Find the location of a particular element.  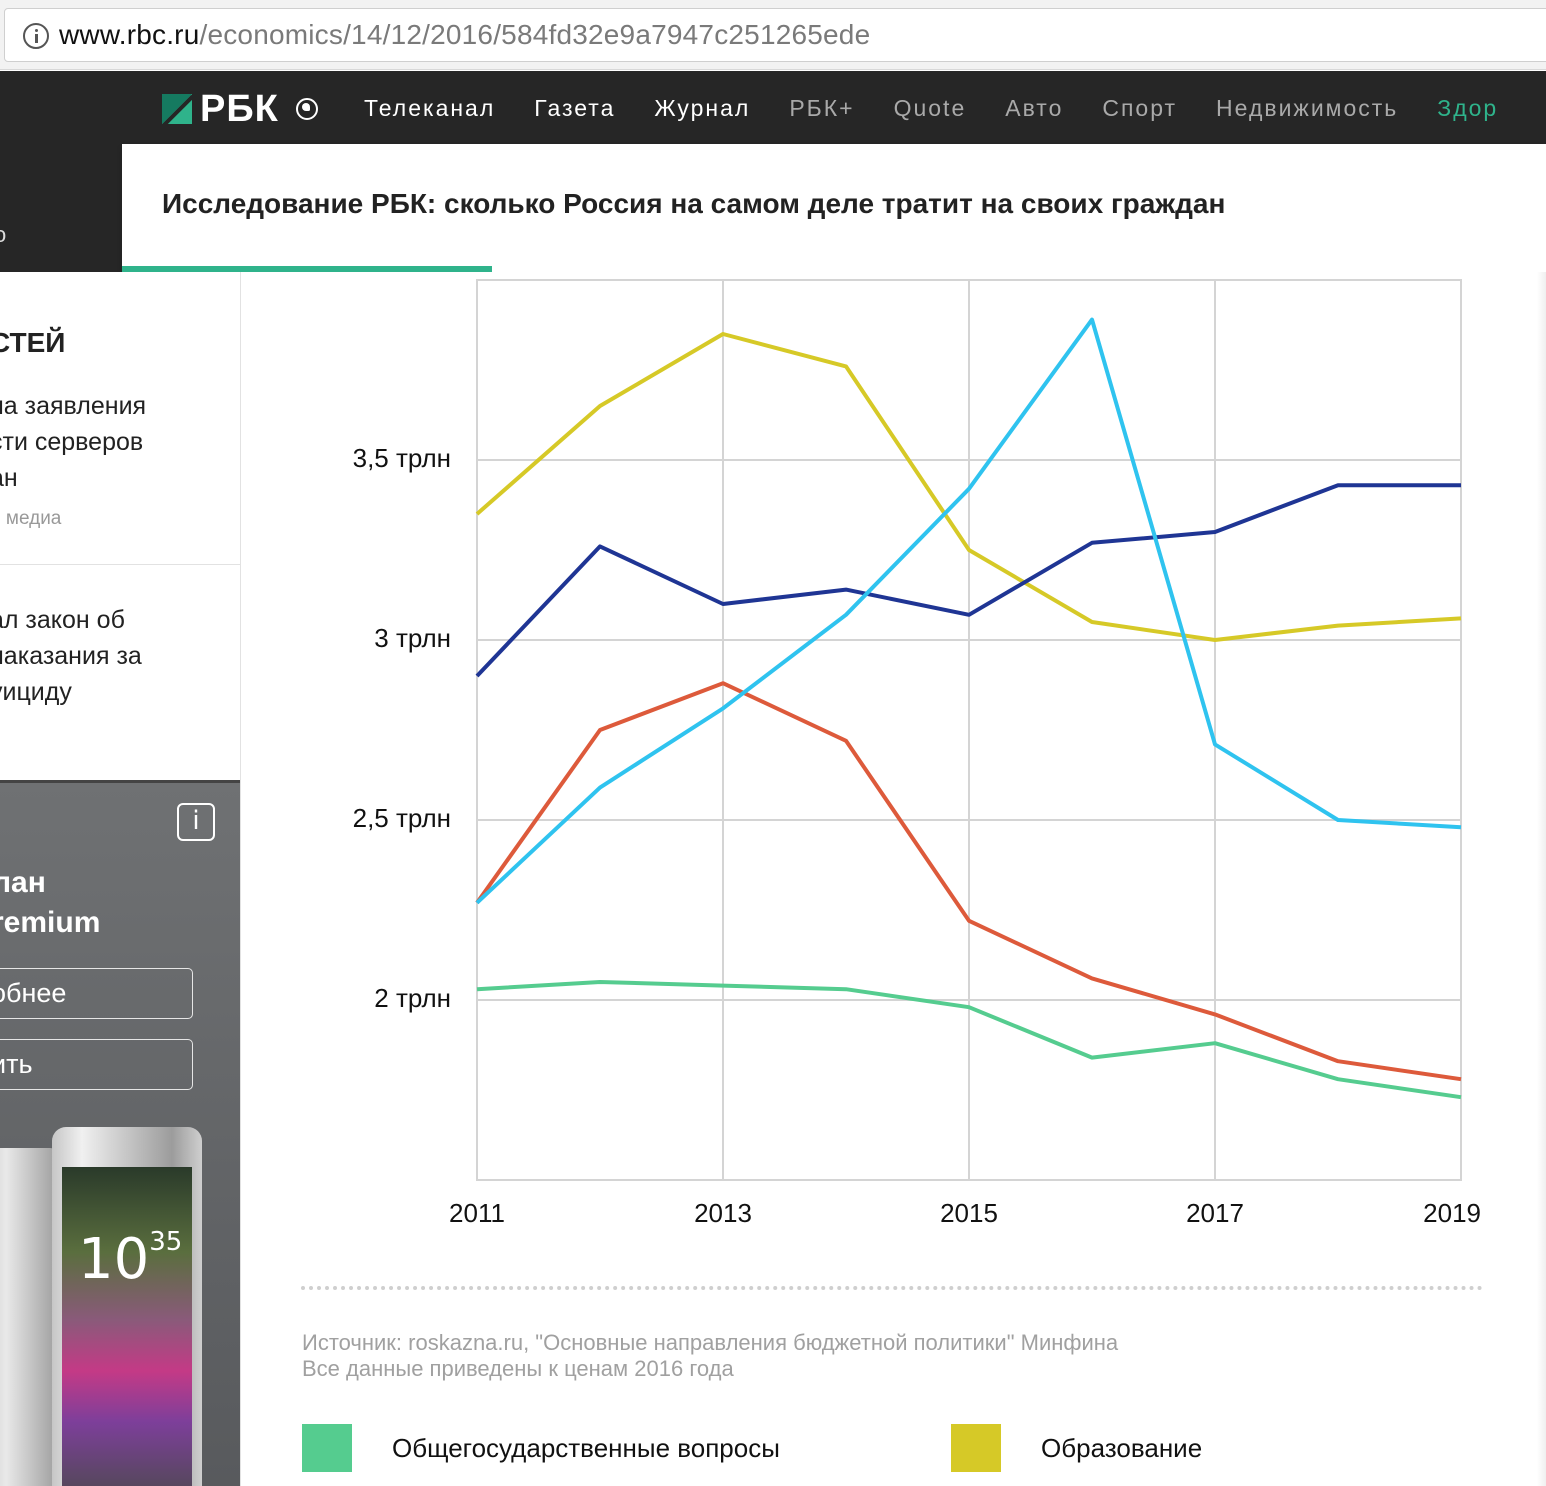

site-info-icon is located at coordinates (36, 36).